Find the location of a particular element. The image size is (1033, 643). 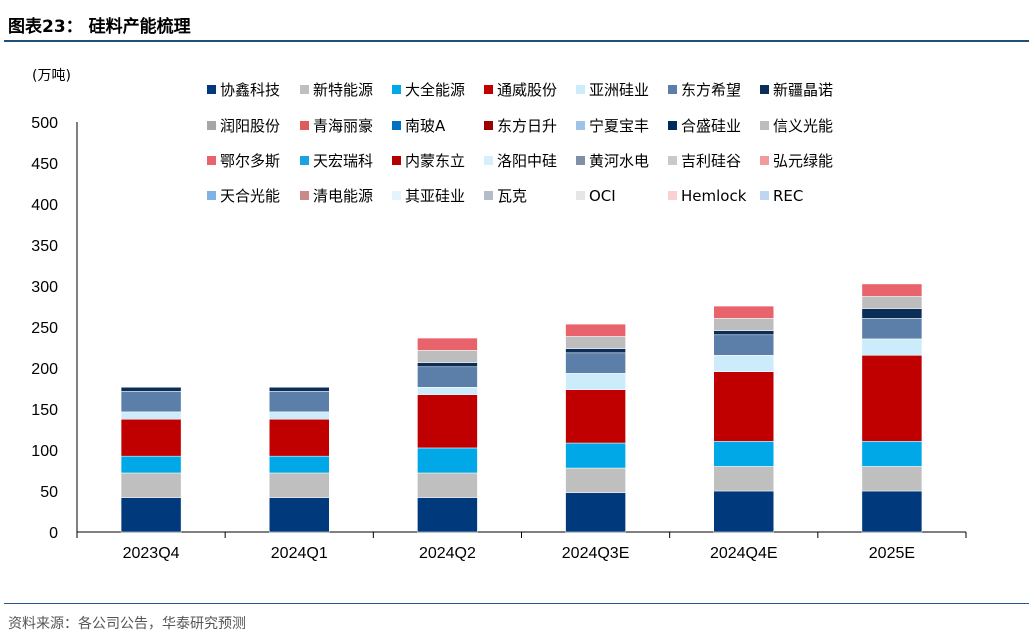

legend-label: REC is located at coordinates (788, 196).